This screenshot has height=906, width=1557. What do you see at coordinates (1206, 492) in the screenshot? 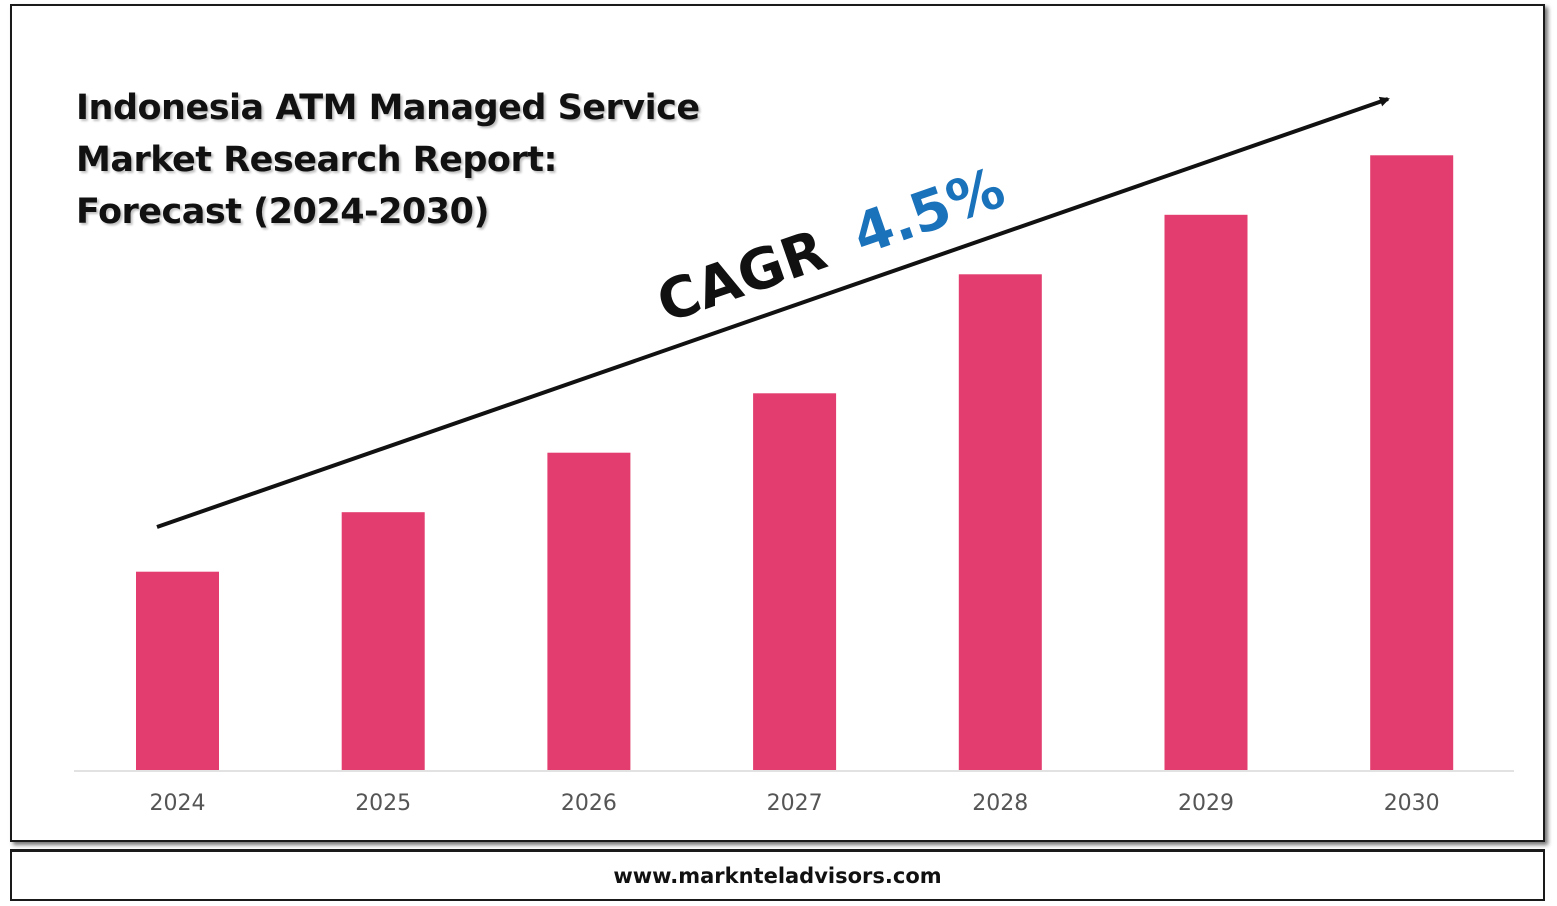
I see `bar-2029` at bounding box center [1206, 492].